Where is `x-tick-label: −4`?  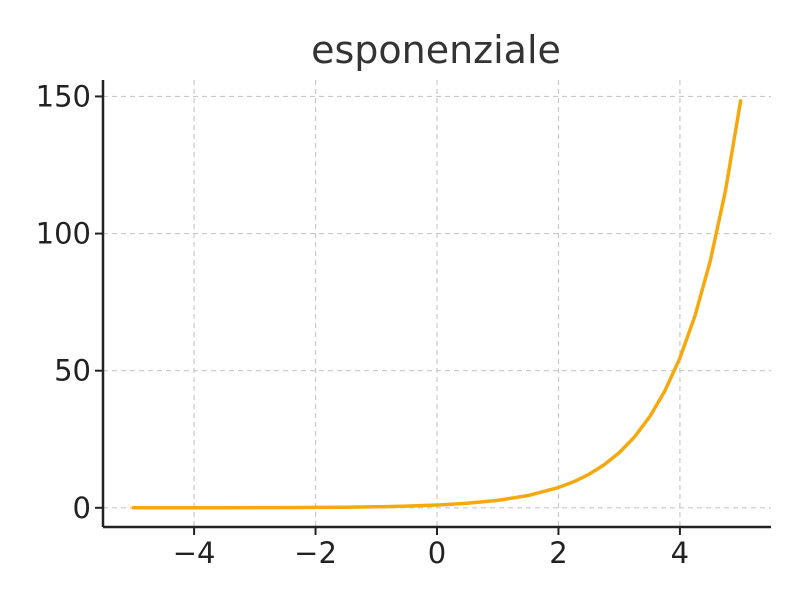
x-tick-label: −4 is located at coordinates (194, 553).